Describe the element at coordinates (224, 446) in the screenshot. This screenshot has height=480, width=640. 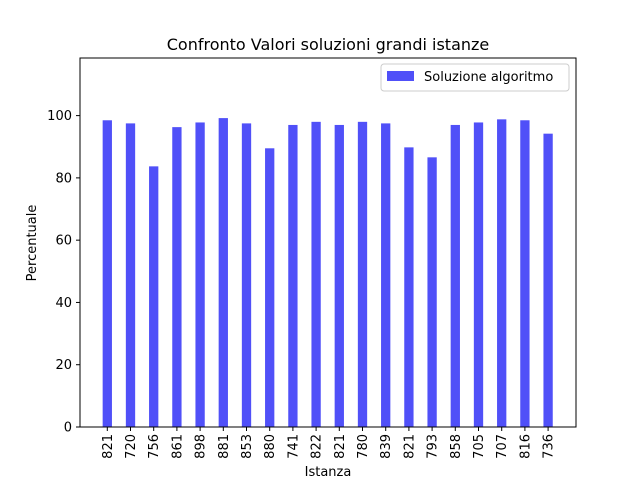
I see `x-tick-label: 881` at that location.